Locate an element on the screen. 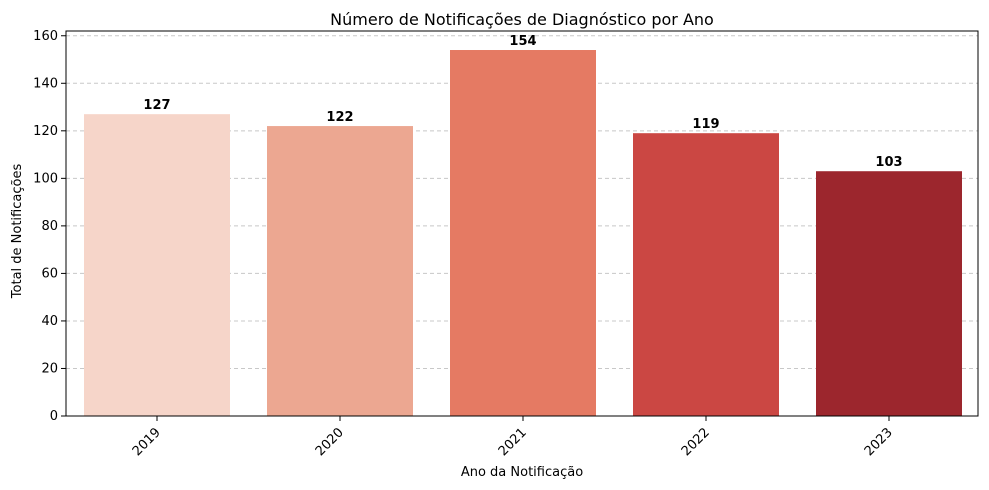 This screenshot has height=490, width=989. y-tick-label: 140 is located at coordinates (45, 83).